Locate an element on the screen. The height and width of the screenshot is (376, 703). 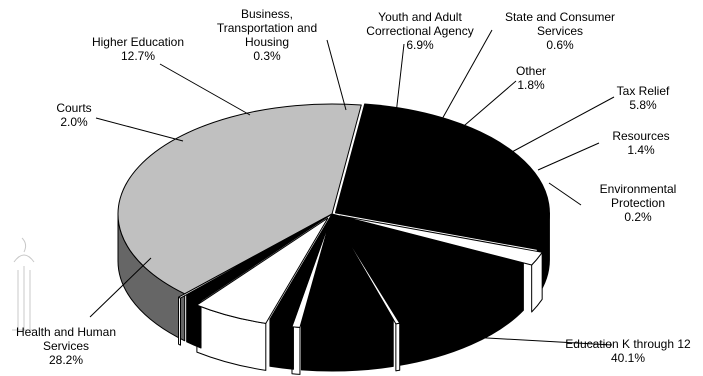
seal-watermark is located at coordinates (24, 284).